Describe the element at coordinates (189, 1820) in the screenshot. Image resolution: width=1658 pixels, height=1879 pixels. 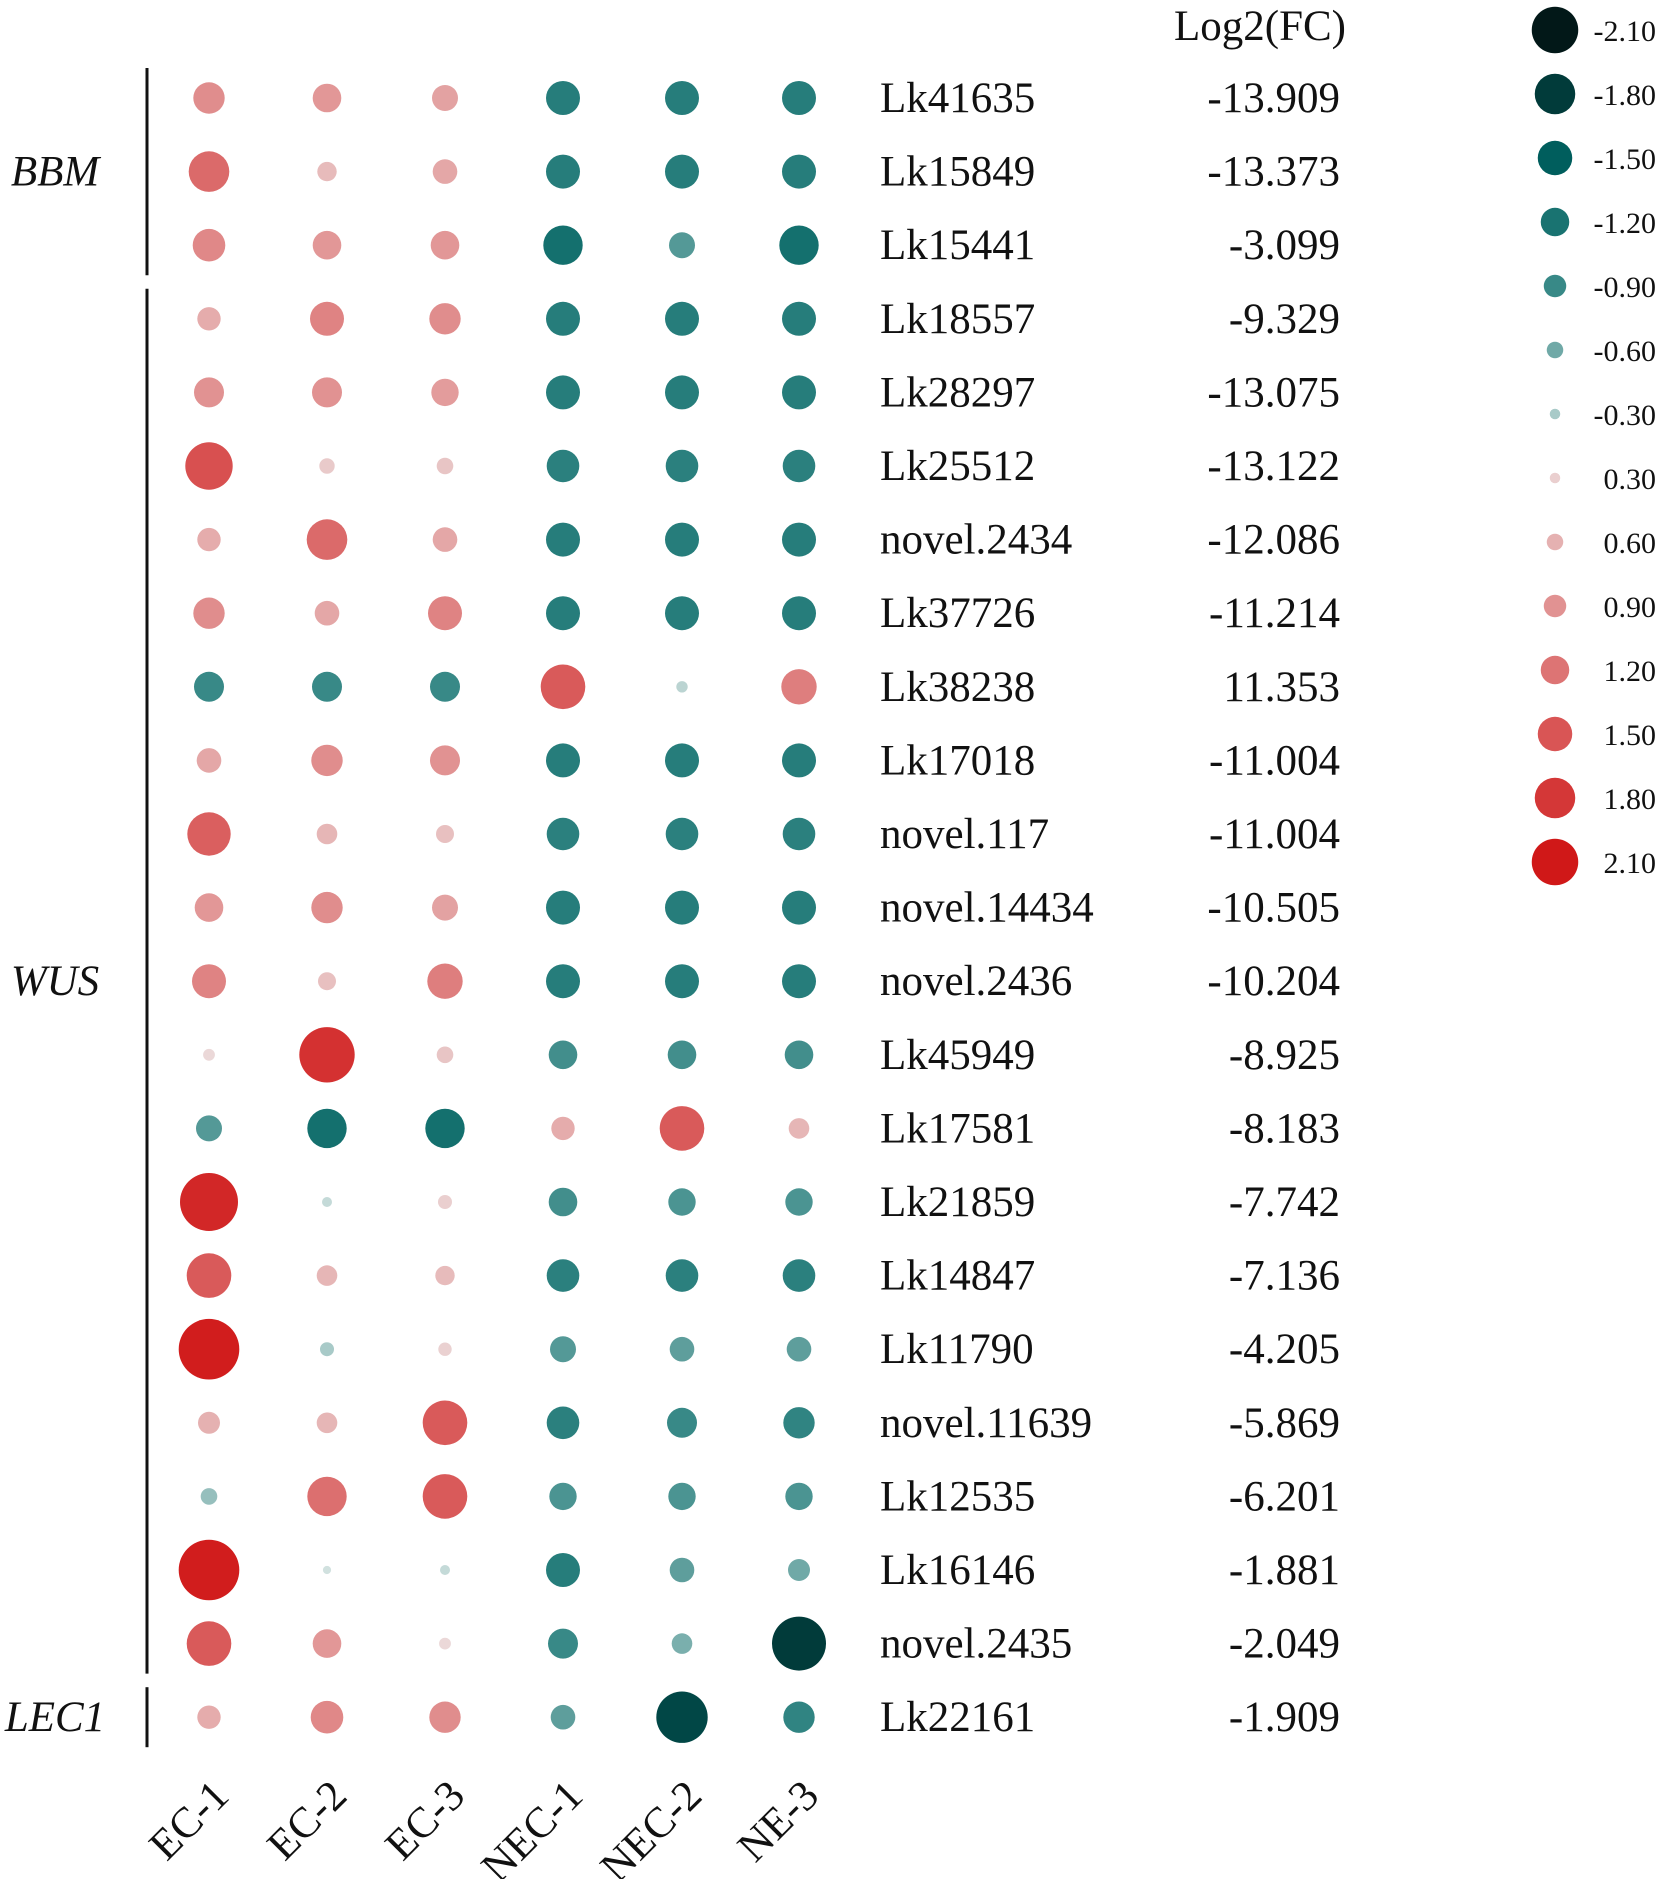
I see `column-label-EC-1: EC-1` at that location.